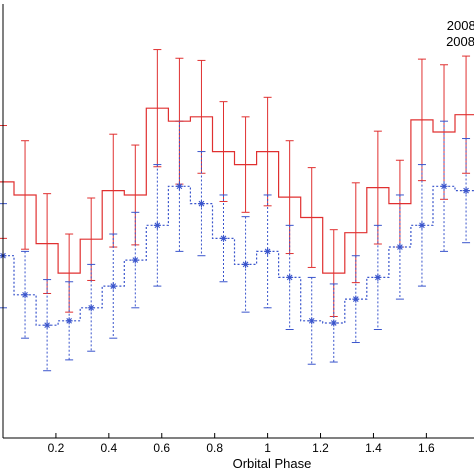 The image size is (474, 474). I want to click on x-tick-label: 1.4, so click(373, 448).